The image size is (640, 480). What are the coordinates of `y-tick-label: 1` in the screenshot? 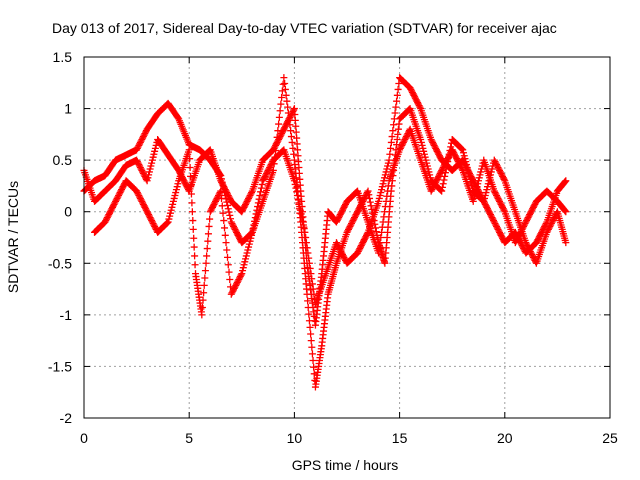 It's located at (68, 109).